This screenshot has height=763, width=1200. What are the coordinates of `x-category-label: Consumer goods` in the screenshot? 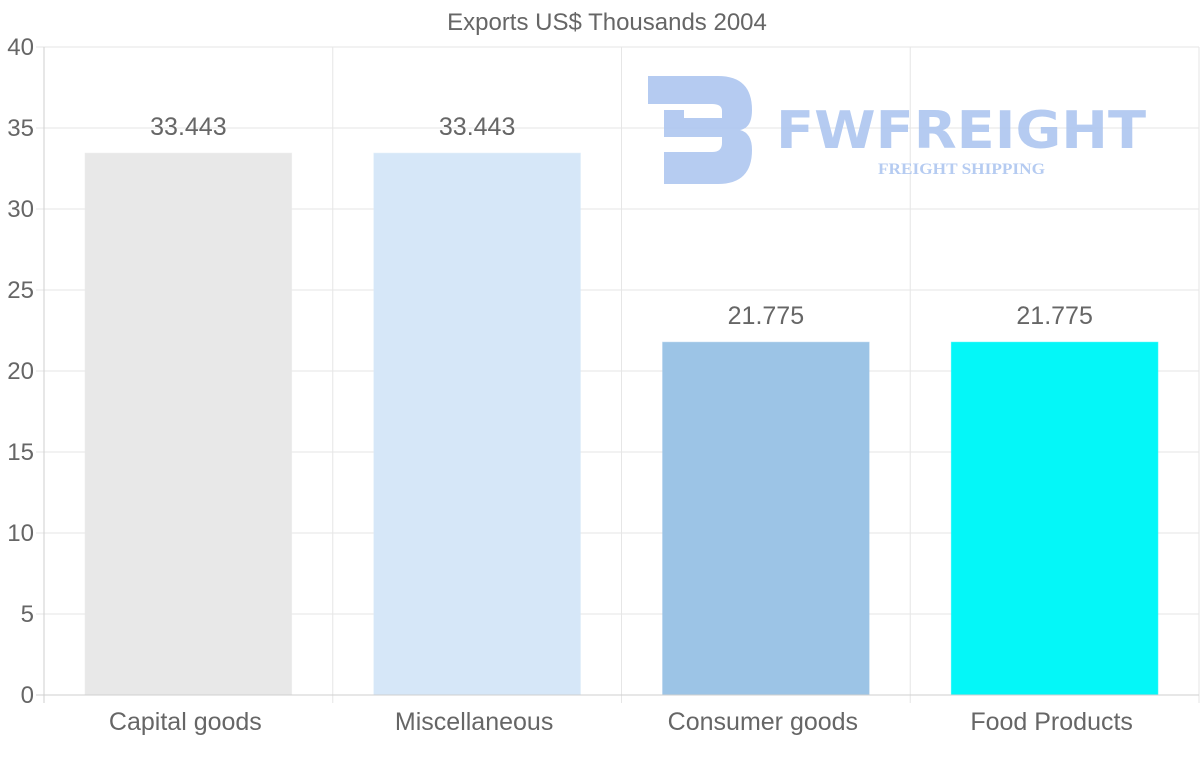 It's located at (763, 722).